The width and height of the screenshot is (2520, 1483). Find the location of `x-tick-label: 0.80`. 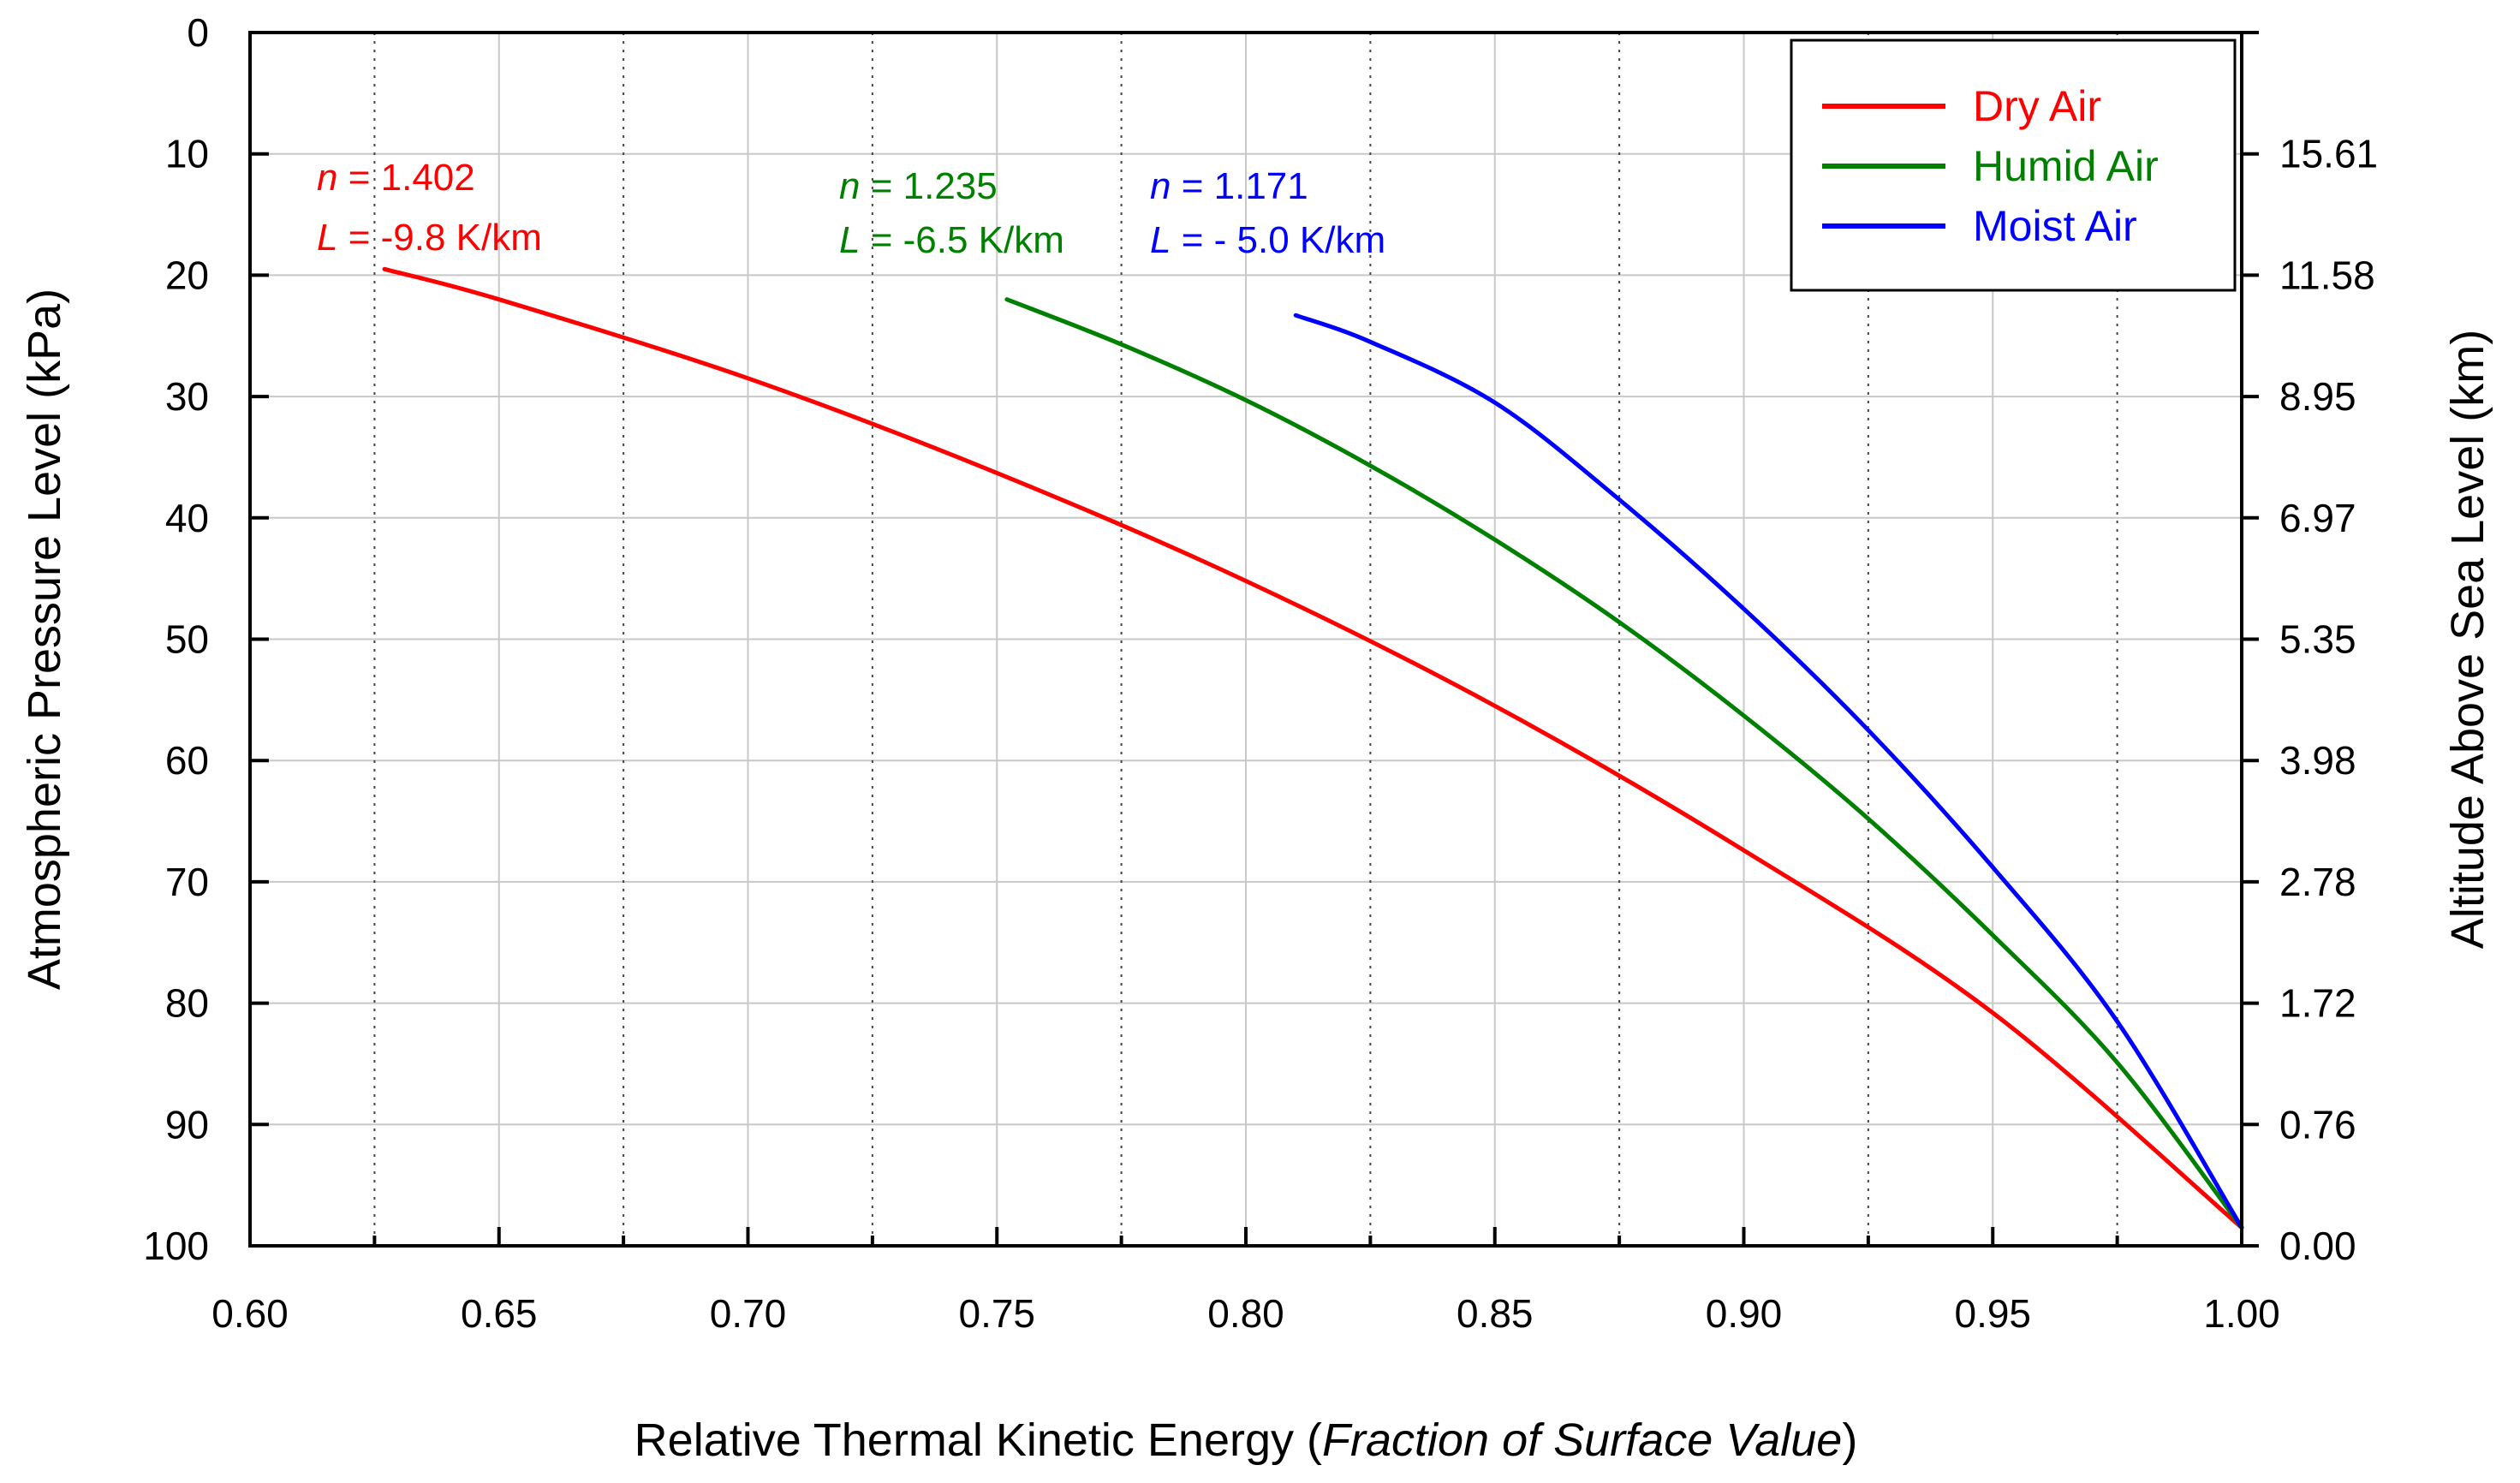

x-tick-label: 0.80 is located at coordinates (1246, 1313).